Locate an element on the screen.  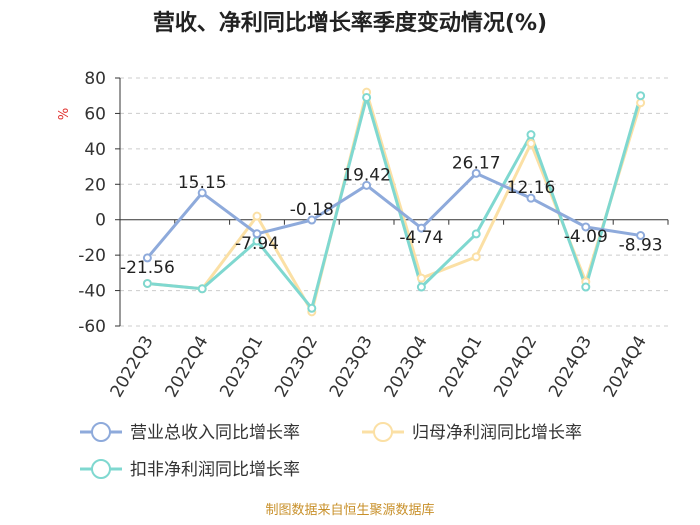
x-tick-label: 2023Q2 is located at coordinates (296, 367).